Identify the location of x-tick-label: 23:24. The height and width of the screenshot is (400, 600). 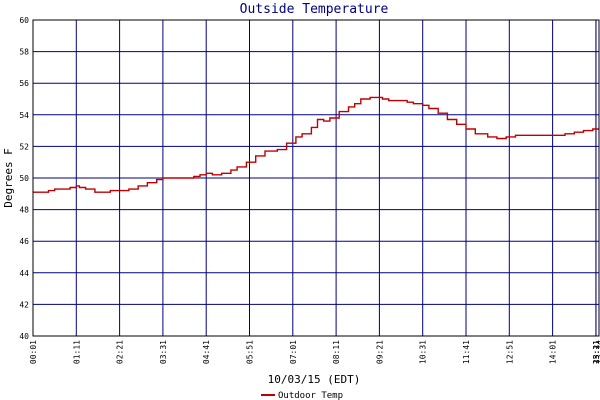
(597, 352).